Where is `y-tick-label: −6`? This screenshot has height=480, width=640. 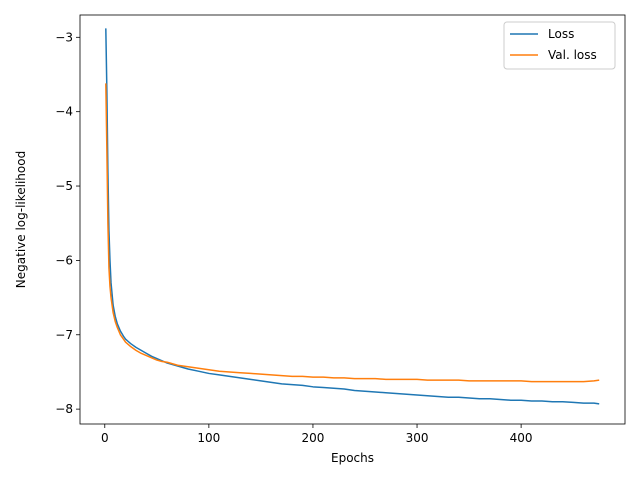 y-tick-label: −6 is located at coordinates (64, 260).